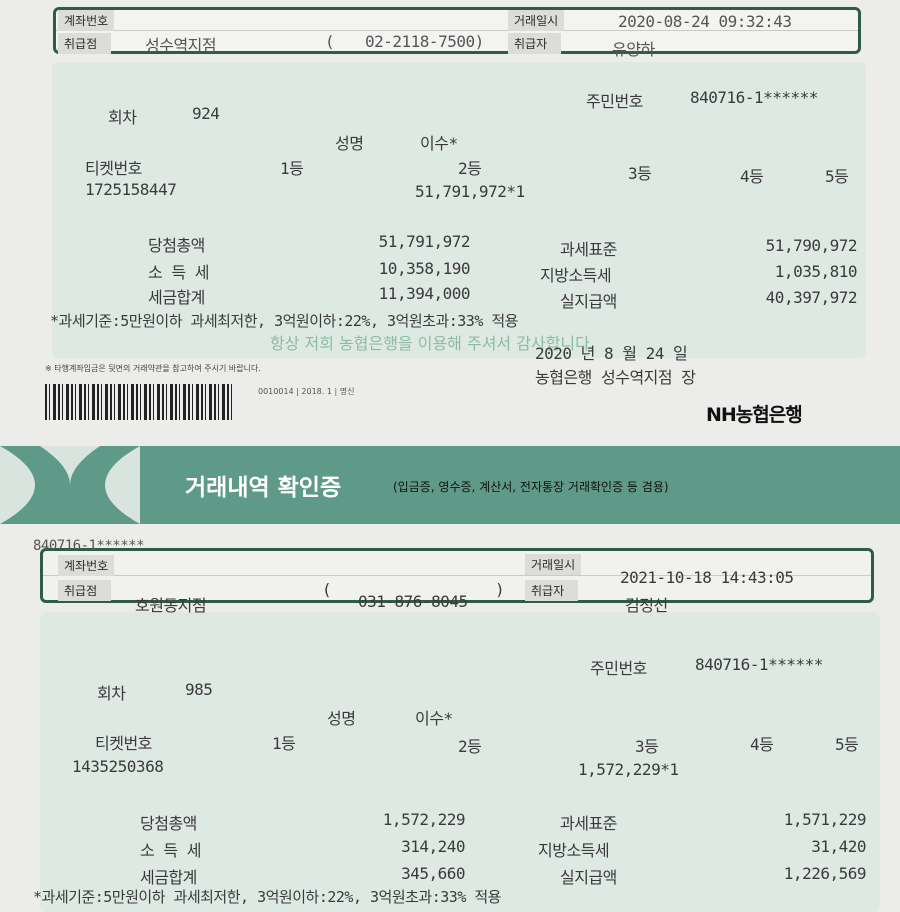  I want to click on date-line: 2020 년 8 월 24 일, so click(611, 353).